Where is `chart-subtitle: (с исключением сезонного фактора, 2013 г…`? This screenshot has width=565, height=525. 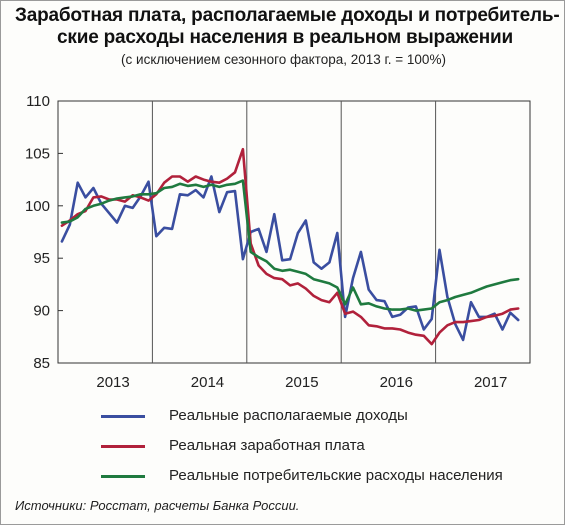
chart-subtitle: (с исключением сезонного фактора, 2013 г… is located at coordinates (283, 59).